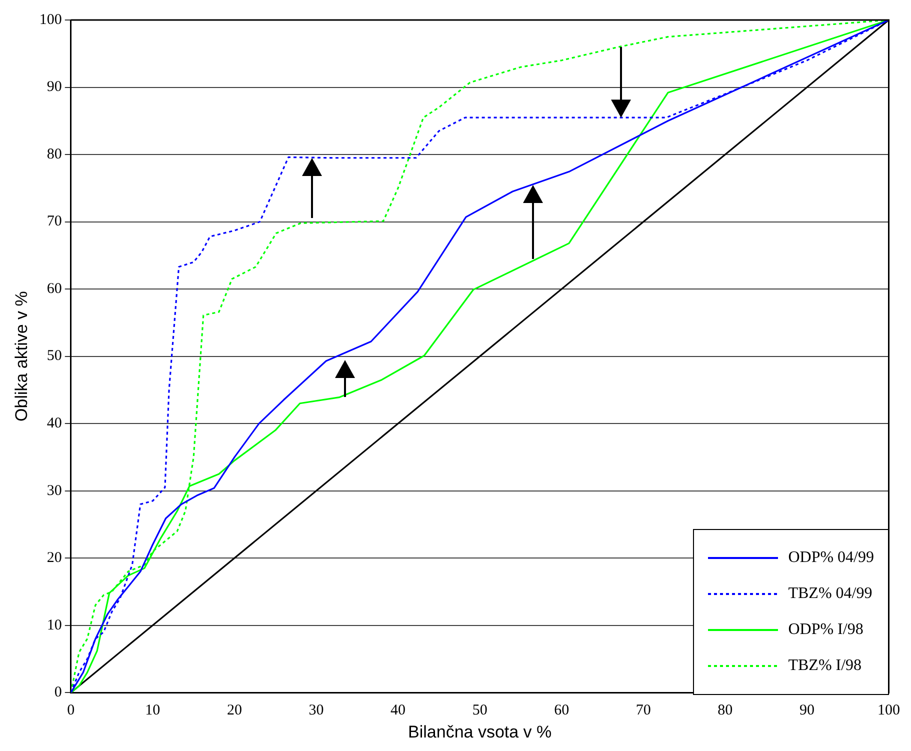 This screenshot has width=911, height=751. What do you see at coordinates (480, 710) in the screenshot?
I see `x-tick-label: 50` at bounding box center [480, 710].